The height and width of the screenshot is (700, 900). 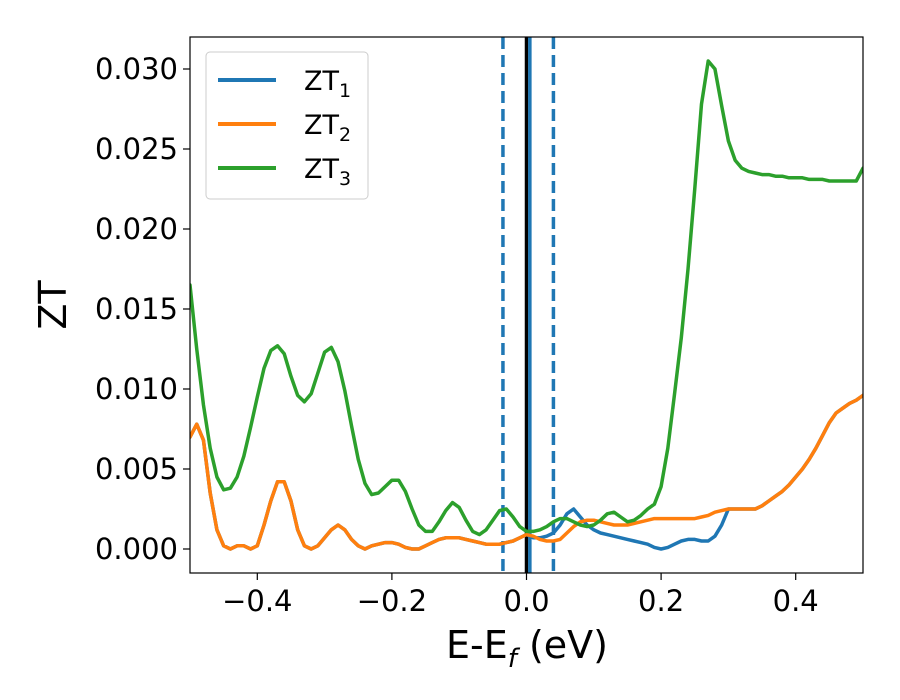 What do you see at coordinates (327, 172) in the screenshot?
I see `legend-label-3: ZT3` at bounding box center [327, 172].